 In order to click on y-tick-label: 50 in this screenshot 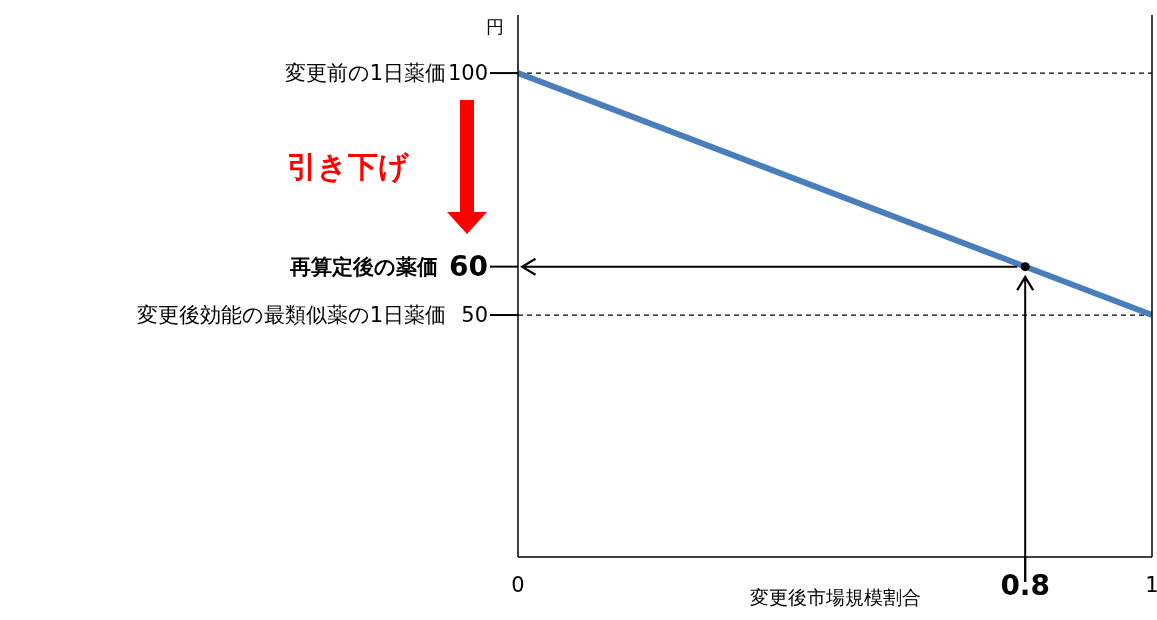, I will do `click(474, 315)`.